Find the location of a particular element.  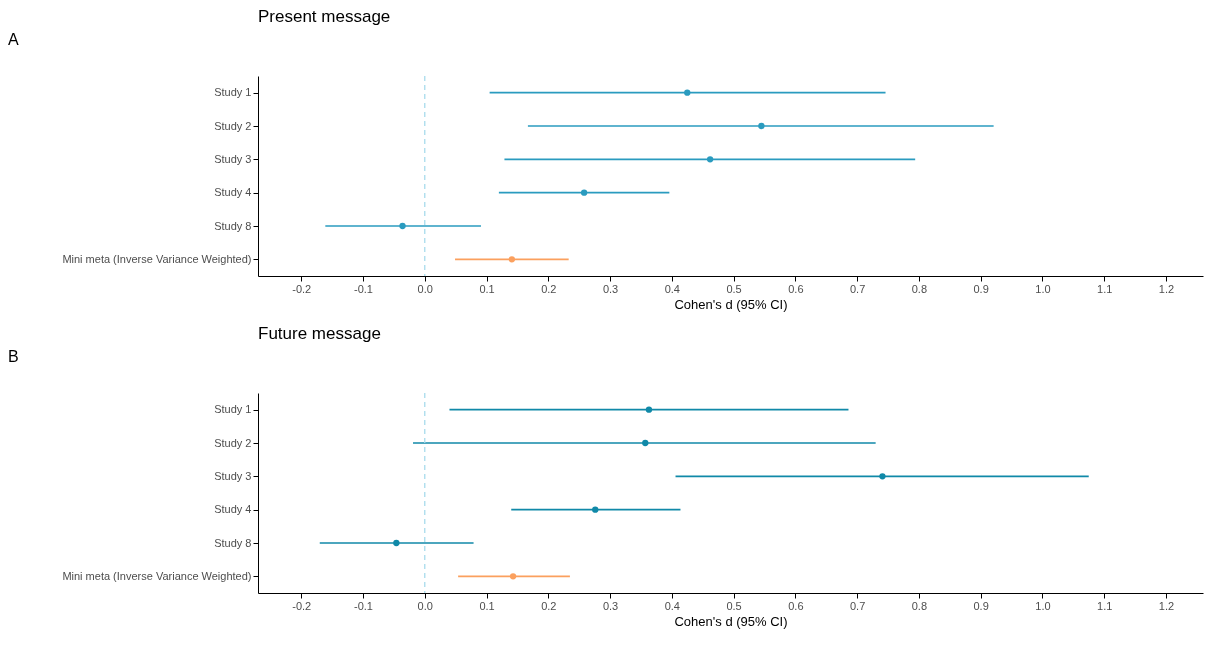

chart-title: Future message is located at coordinates (319, 333).